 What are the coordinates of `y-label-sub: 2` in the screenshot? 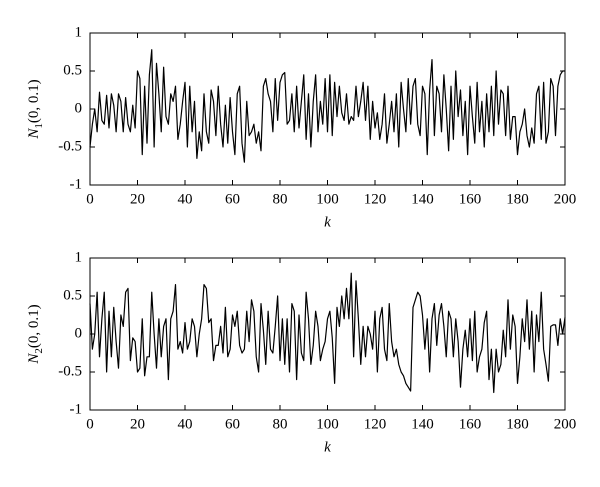 It's located at (39, 351).